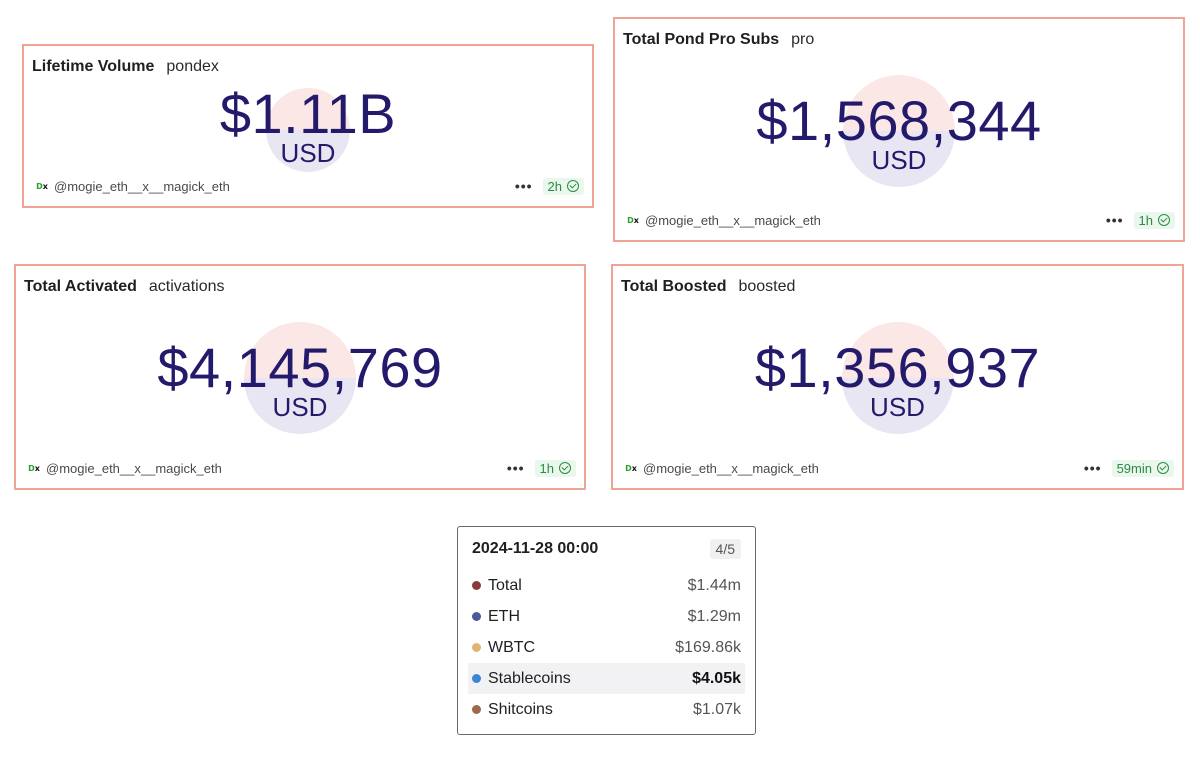 The image size is (1200, 767). I want to click on freshness-label: 2h, so click(554, 186).